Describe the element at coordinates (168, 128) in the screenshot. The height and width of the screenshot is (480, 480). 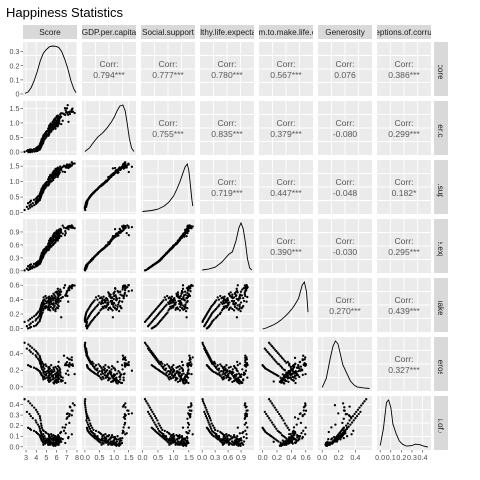
I see `panel-1-2: Corr:0.755***` at that location.